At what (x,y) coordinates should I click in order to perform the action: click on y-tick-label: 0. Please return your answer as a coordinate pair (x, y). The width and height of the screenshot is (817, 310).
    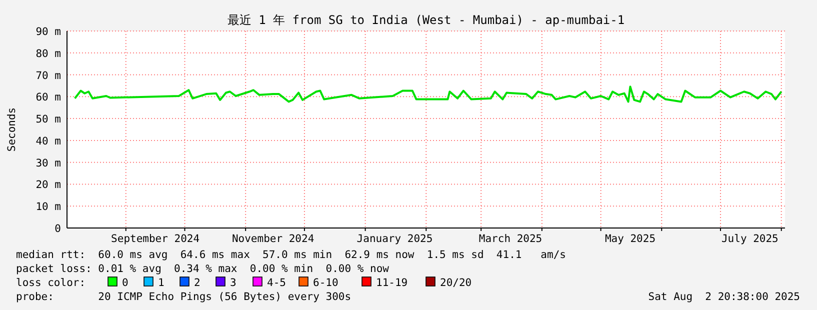
    Looking at the image, I should click on (57, 229).